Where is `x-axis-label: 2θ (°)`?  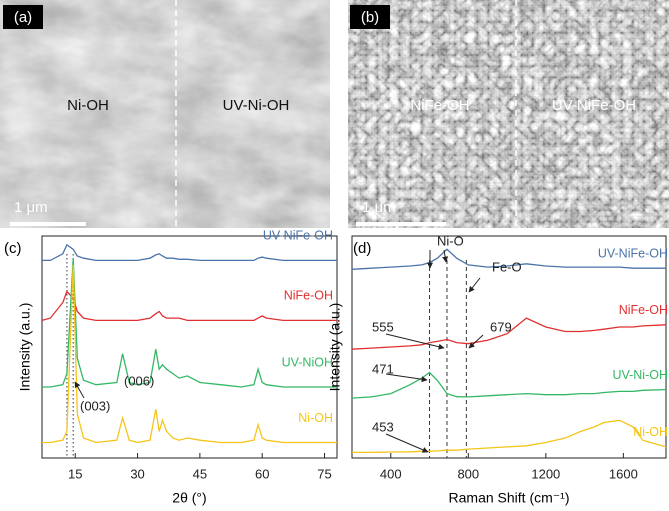 x-axis-label: 2θ (°) is located at coordinates (189, 498).